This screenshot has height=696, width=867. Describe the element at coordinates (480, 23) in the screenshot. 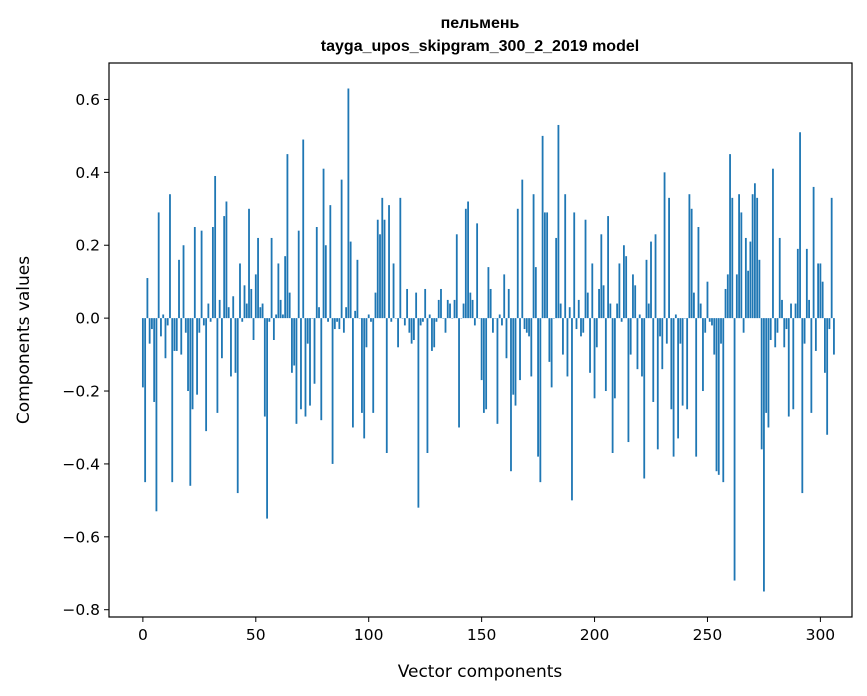

I see `chart-title: пельмень` at that location.